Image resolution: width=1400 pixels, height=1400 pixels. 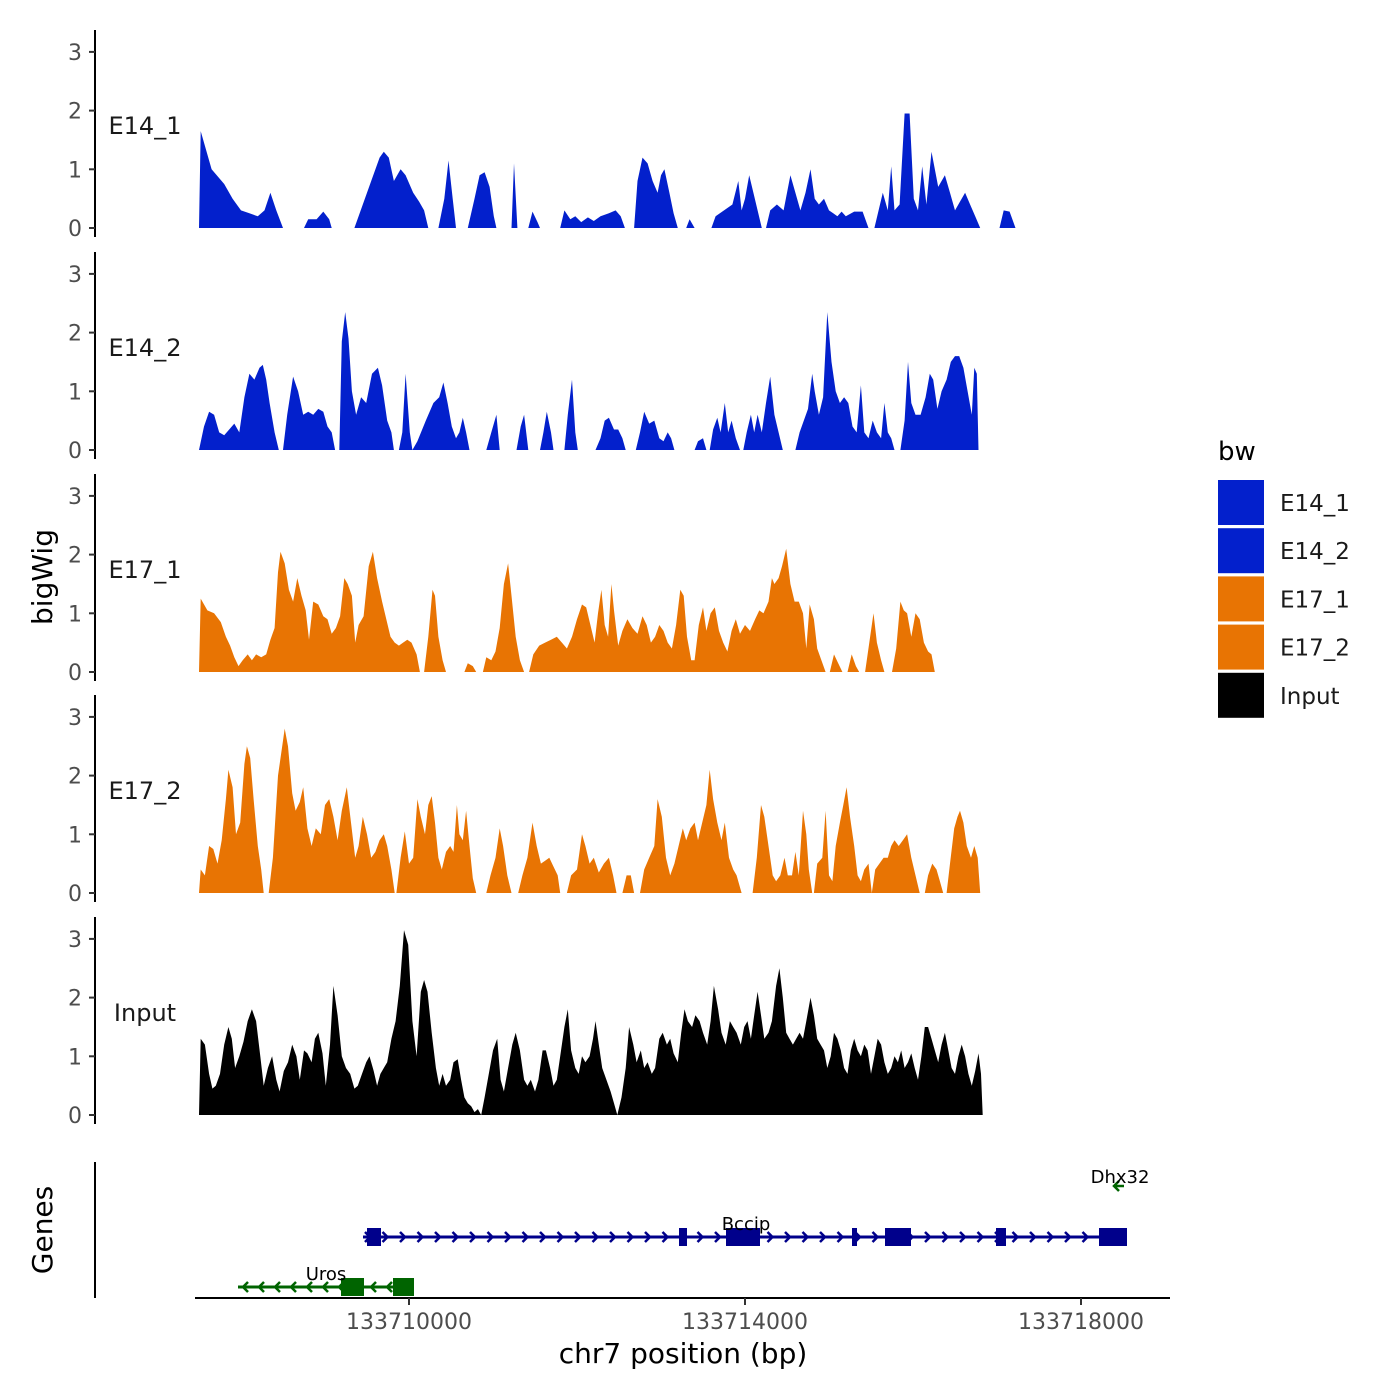 What do you see at coordinates (145, 1013) in the screenshot?
I see `track-label-Input: Input` at bounding box center [145, 1013].